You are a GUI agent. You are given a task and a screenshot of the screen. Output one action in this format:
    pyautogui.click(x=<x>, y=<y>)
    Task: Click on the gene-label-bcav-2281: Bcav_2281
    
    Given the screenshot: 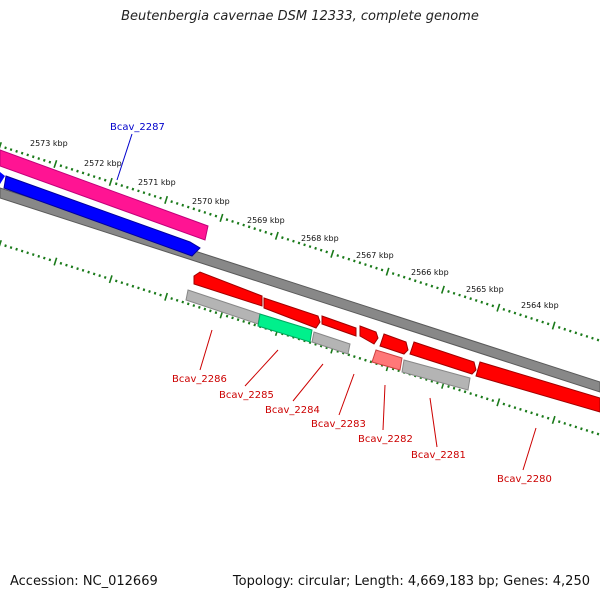 What is the action you would take?
    pyautogui.click(x=438, y=455)
    